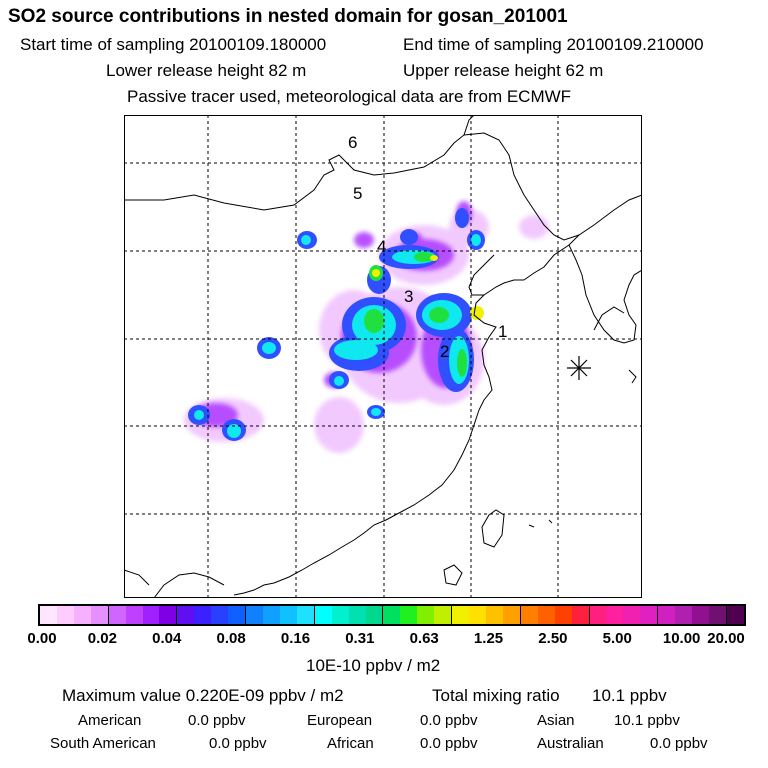 This screenshot has height=768, width=768. I want to click on region-label-6: 6, so click(352, 142).